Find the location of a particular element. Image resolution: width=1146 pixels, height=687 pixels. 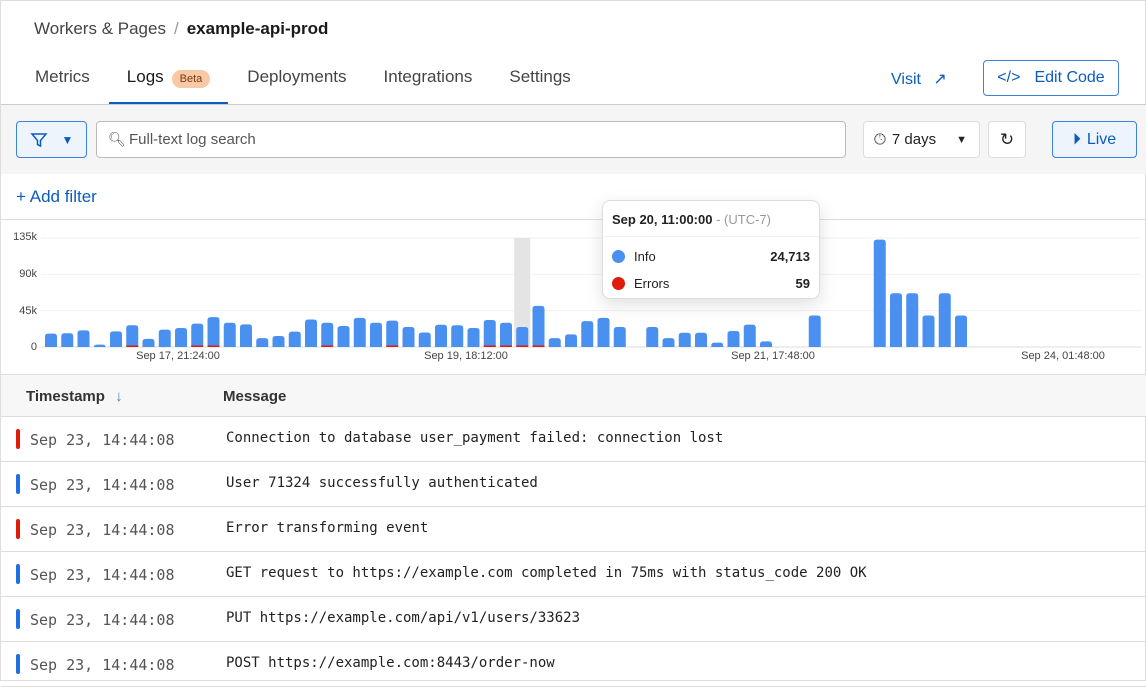

column-timestamp: Timestamp ↓ is located at coordinates (74, 396).